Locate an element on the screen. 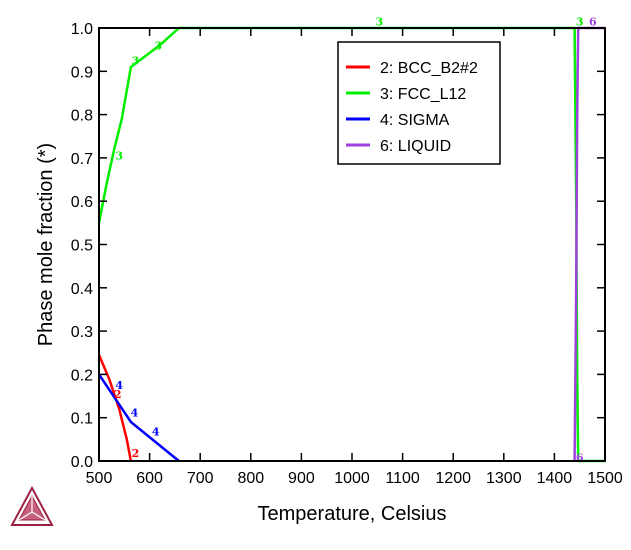 The width and height of the screenshot is (631, 550). x-tick-label: 700 is located at coordinates (200, 478).